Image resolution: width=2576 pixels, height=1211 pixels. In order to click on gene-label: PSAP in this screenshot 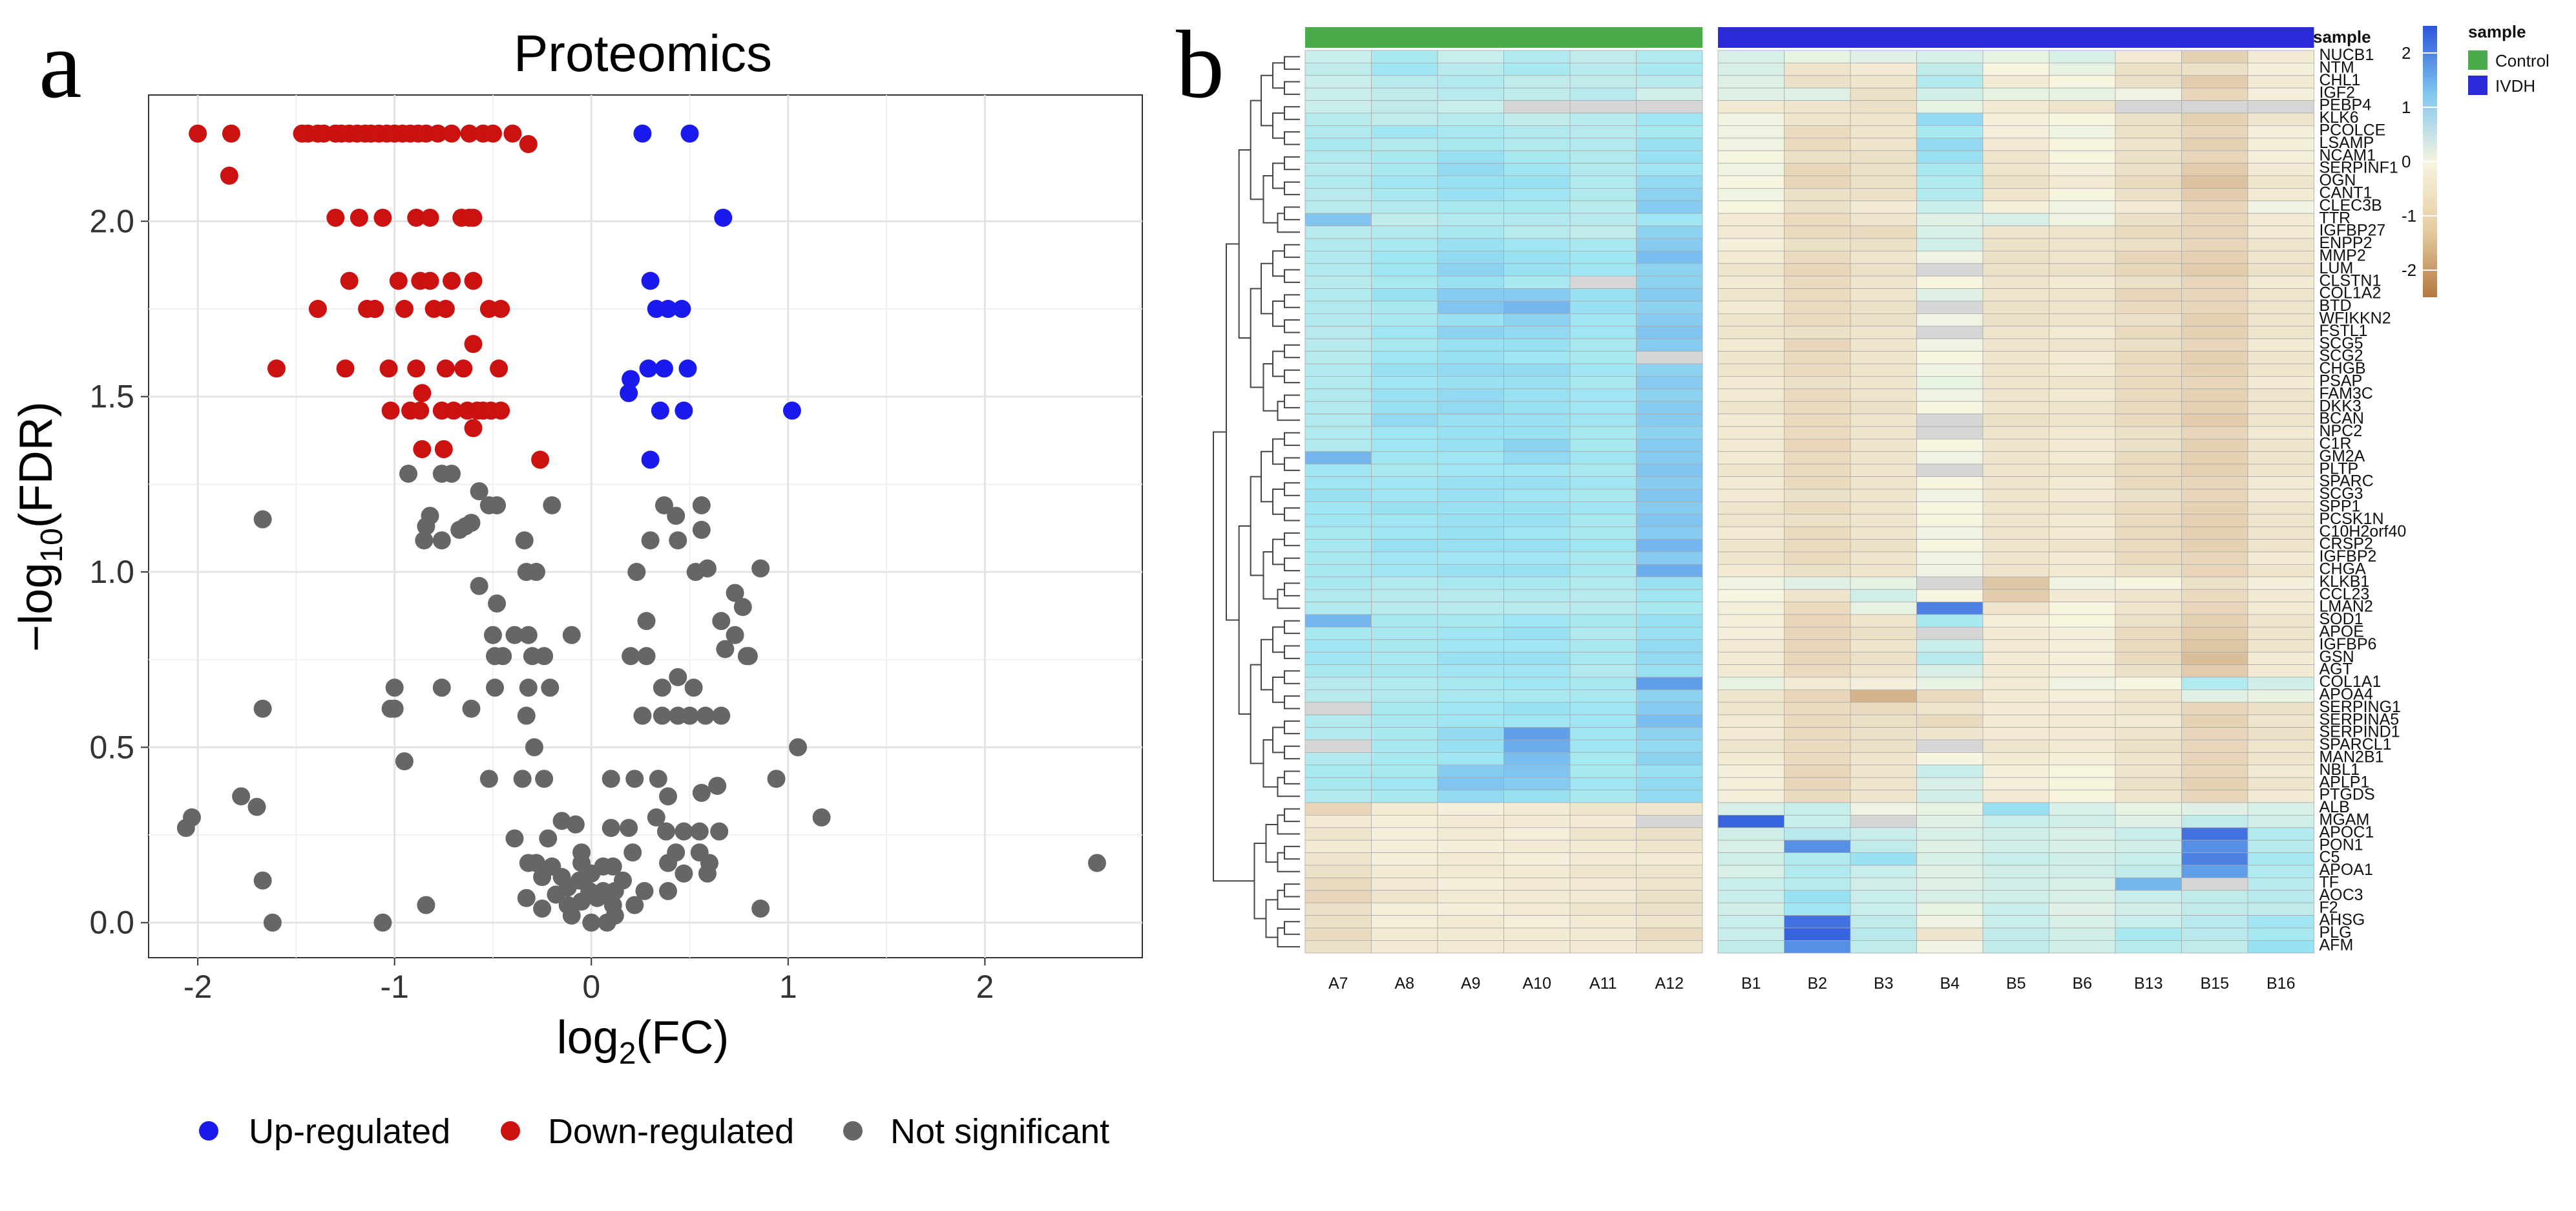, I will do `click(2341, 381)`.